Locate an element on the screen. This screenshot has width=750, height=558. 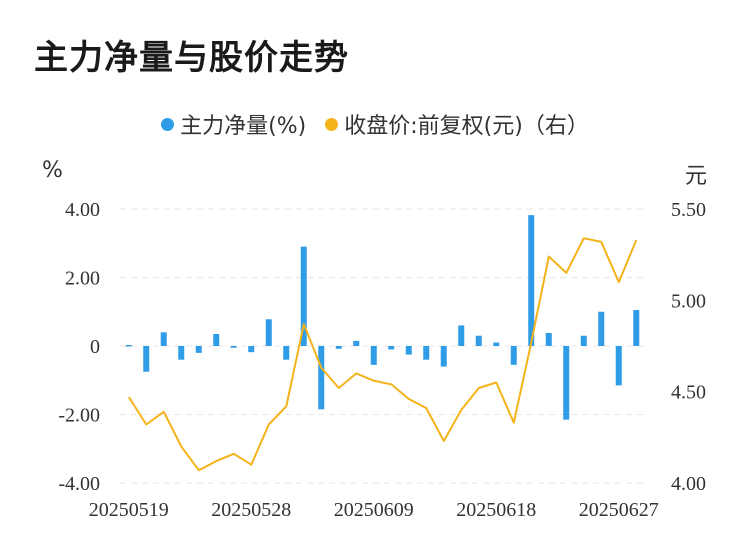
left-tick-label: -2.00 is located at coordinates (79, 416).